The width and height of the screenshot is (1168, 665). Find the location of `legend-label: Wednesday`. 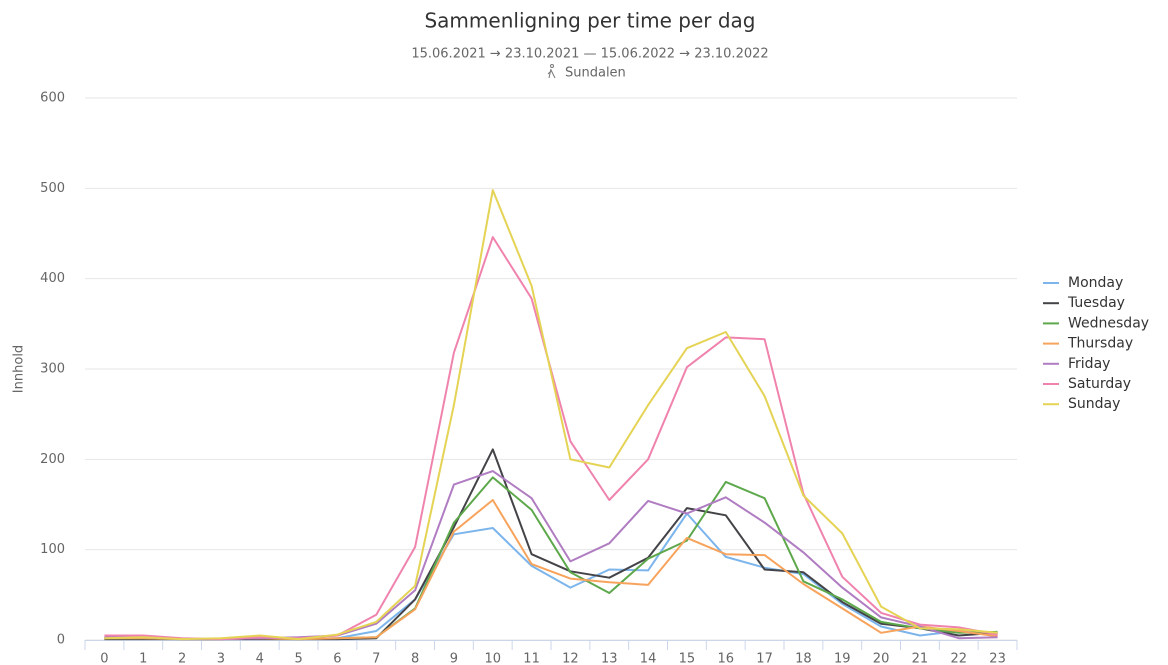

legend-label: Wednesday is located at coordinates (1108, 323).